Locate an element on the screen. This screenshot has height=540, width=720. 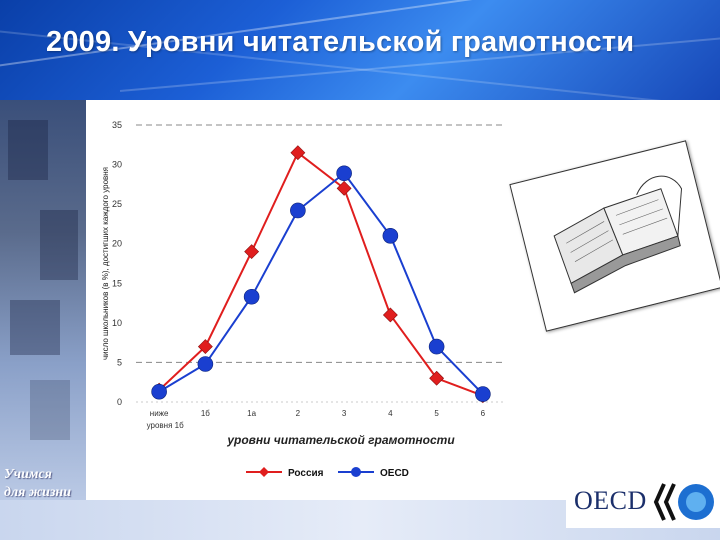
y-tick-label: 0 is located at coordinates (119, 402).